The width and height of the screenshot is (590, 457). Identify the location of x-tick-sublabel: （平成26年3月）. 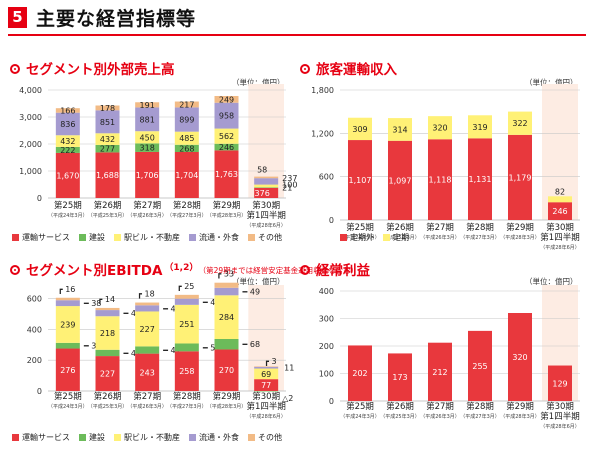
(440, 237).